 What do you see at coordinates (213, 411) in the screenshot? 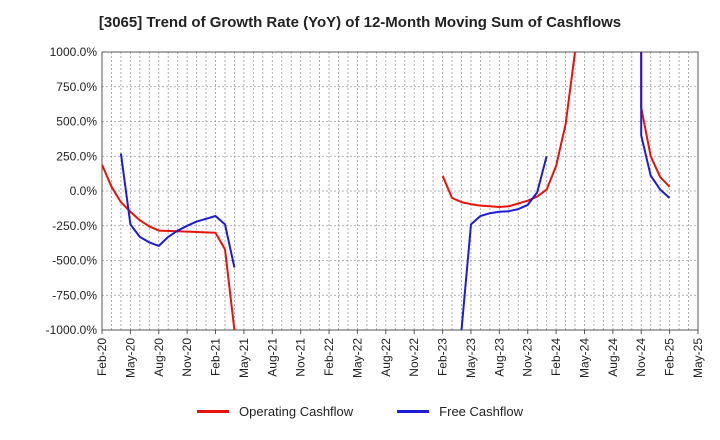
I see `legend-swatch-operating` at bounding box center [213, 411].